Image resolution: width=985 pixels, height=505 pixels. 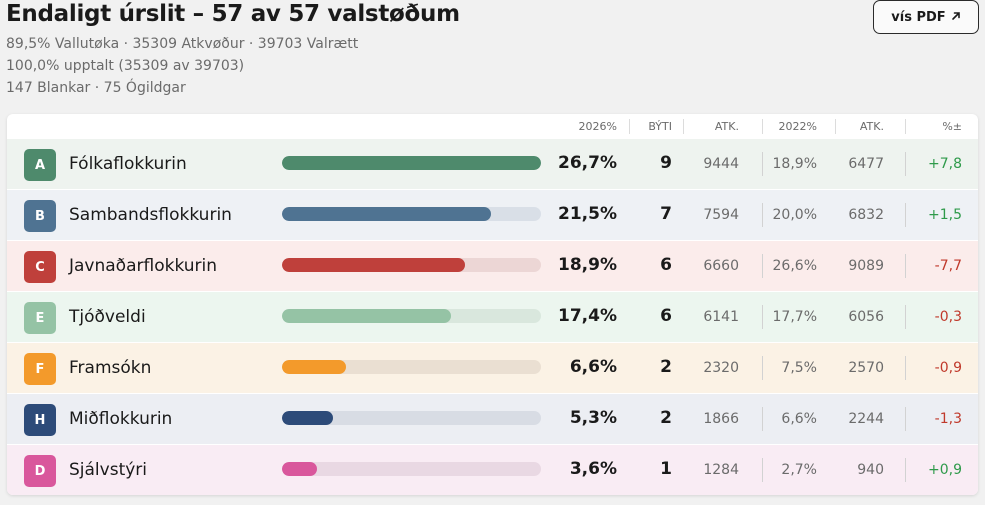 What do you see at coordinates (948, 419) in the screenshot?
I see `percent-change: -1,3` at bounding box center [948, 419].